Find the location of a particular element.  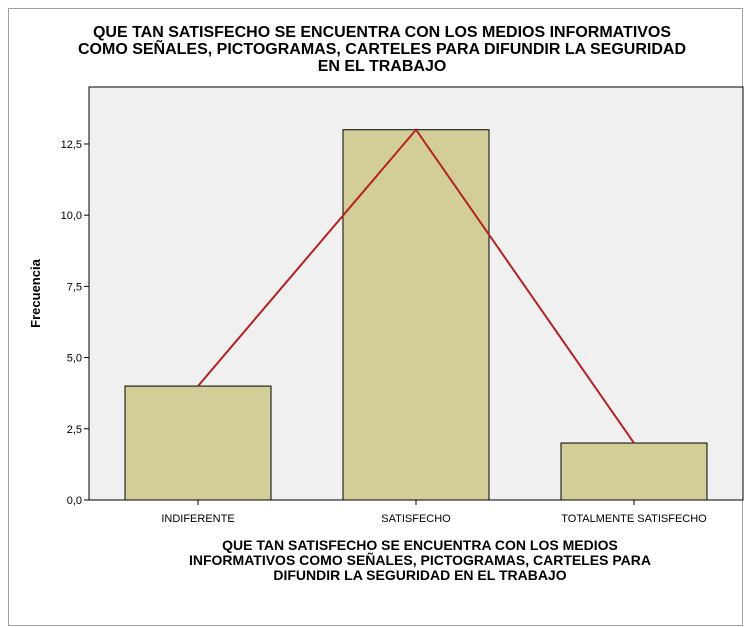

y-tick-label: 7,5 is located at coordinates (74, 287).